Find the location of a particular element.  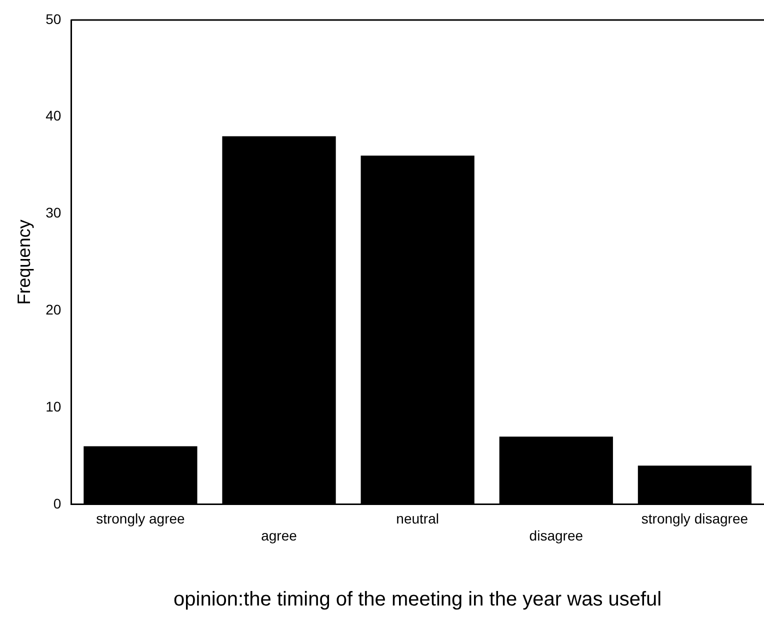

y-tick-label: 30 is located at coordinates (54, 212).